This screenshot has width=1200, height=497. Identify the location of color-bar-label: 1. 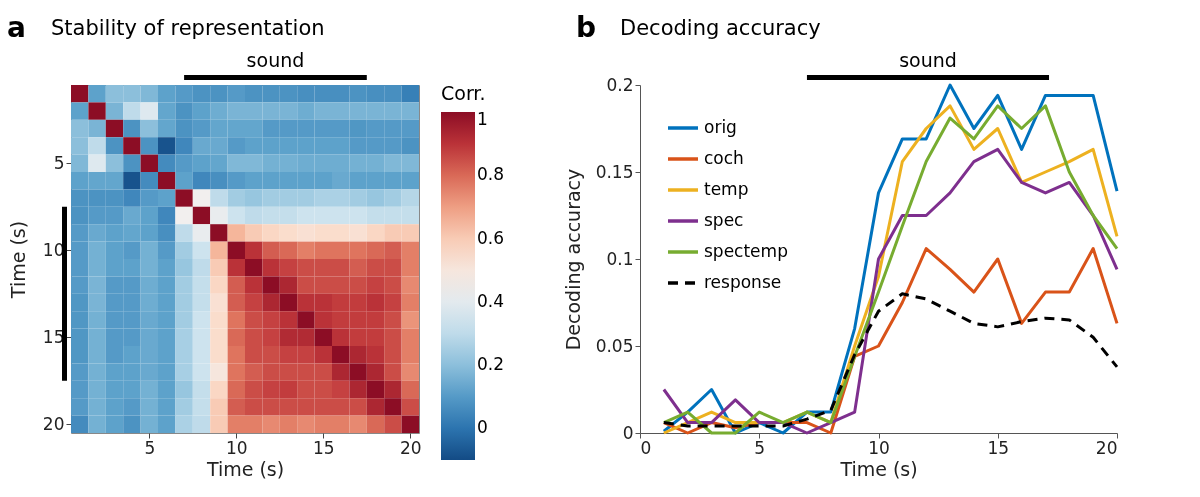
(482, 119).